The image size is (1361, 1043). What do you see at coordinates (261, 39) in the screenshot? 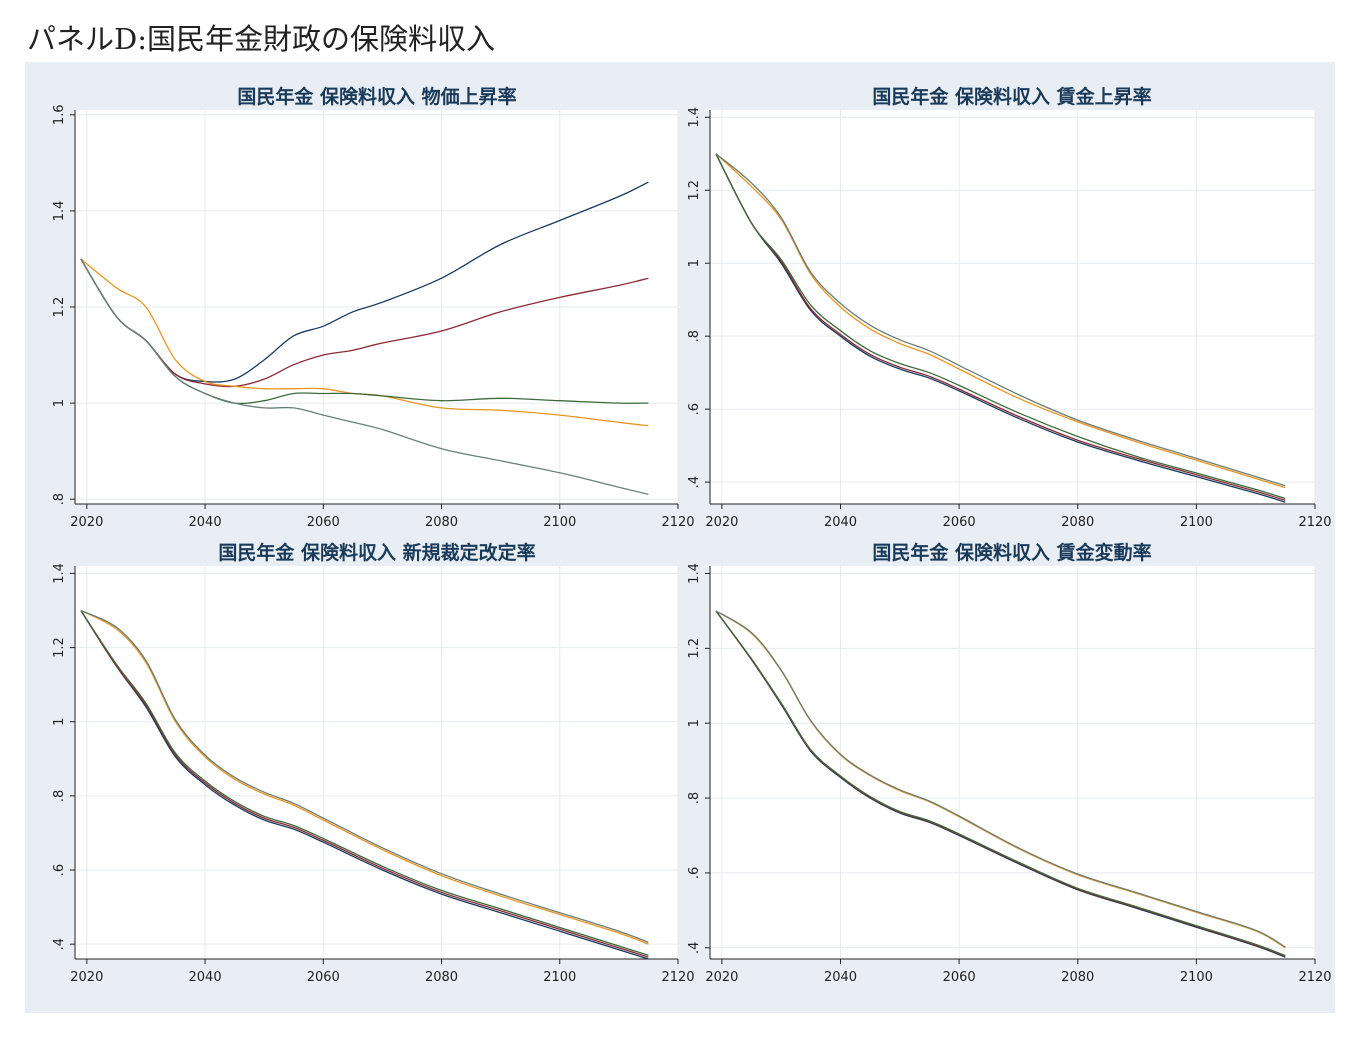
I see `page-title: パネルD:国民年金財政の保険料収入` at bounding box center [261, 39].